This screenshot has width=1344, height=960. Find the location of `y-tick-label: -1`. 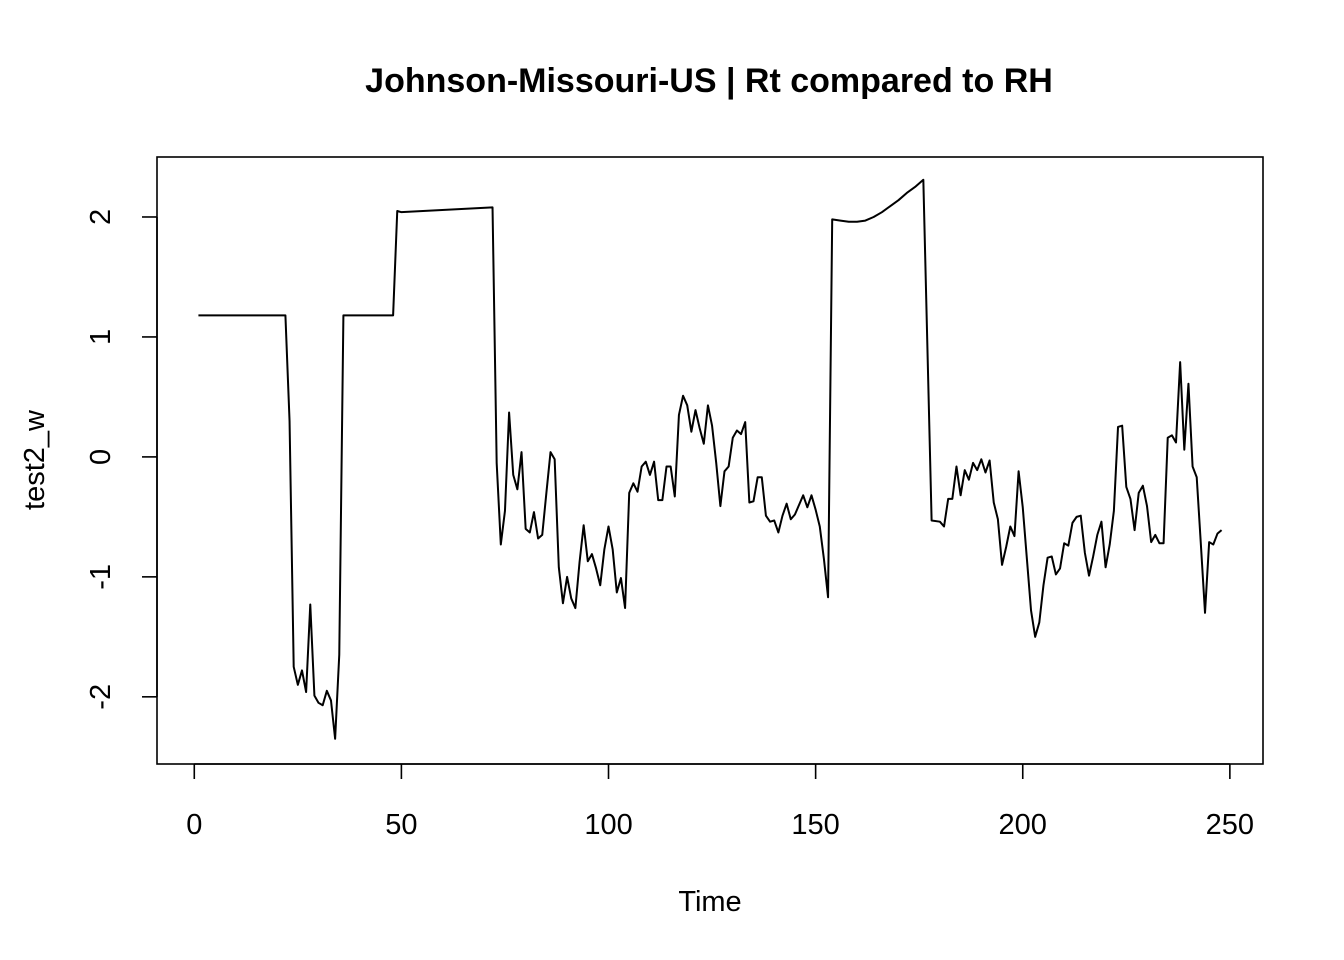

y-tick-label: -1 is located at coordinates (101, 577).